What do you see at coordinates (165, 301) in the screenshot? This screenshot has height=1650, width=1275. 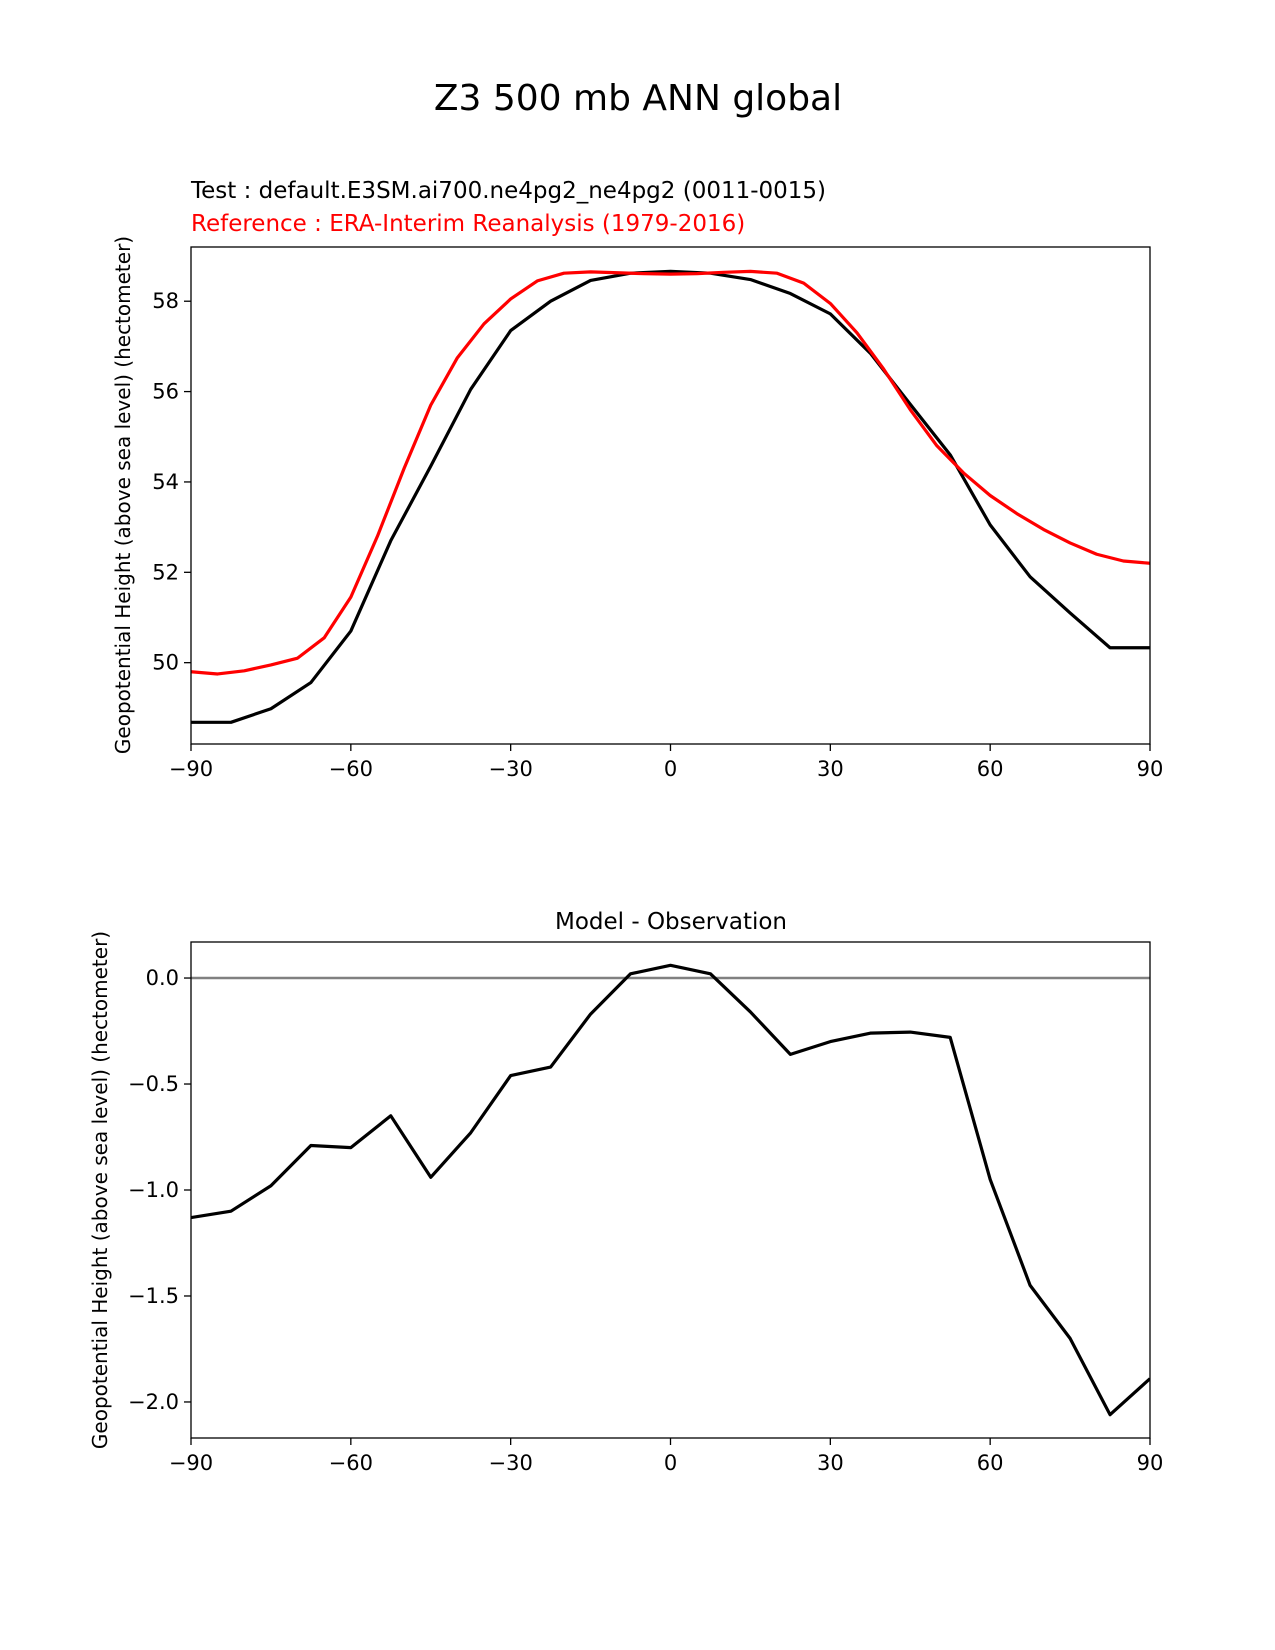 I see `y-tick-label: 58` at bounding box center [165, 301].